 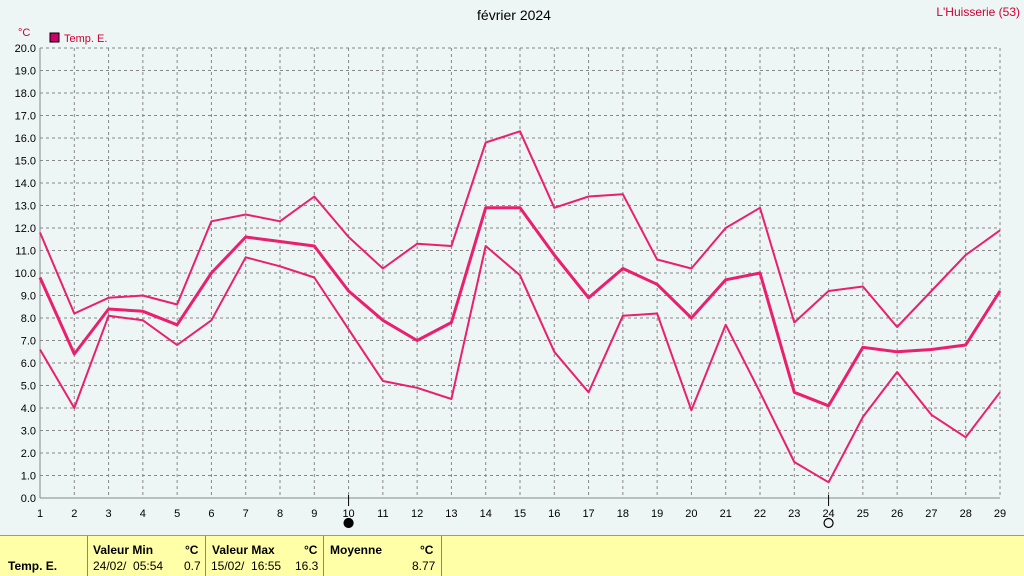 I want to click on x-tick-label: 28, so click(x=966, y=514).